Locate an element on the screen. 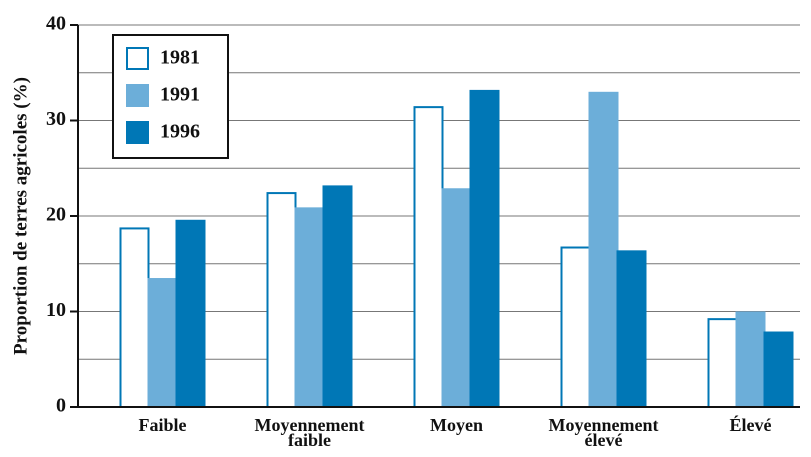  y-tick-label: 30 is located at coordinates (56, 119).